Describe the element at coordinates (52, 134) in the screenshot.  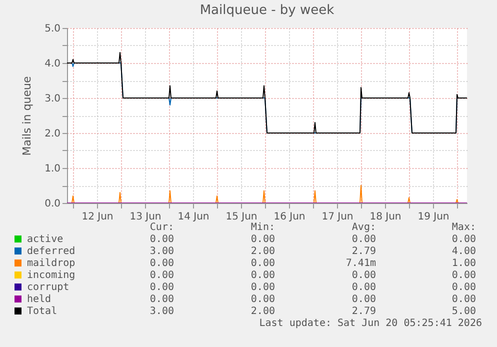
I see `y-tick-label: 2.0` at that location.